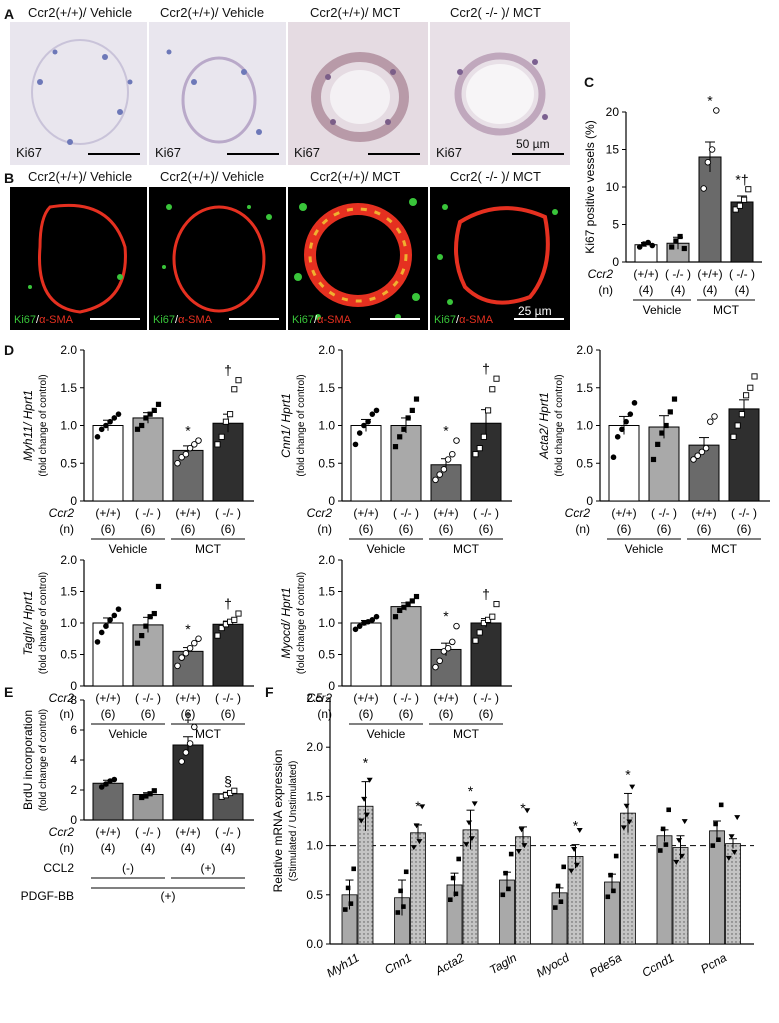 The height and width of the screenshot is (1023, 779). I want to click on micrograph-b1: Ki67/α-SMA, so click(78, 258).